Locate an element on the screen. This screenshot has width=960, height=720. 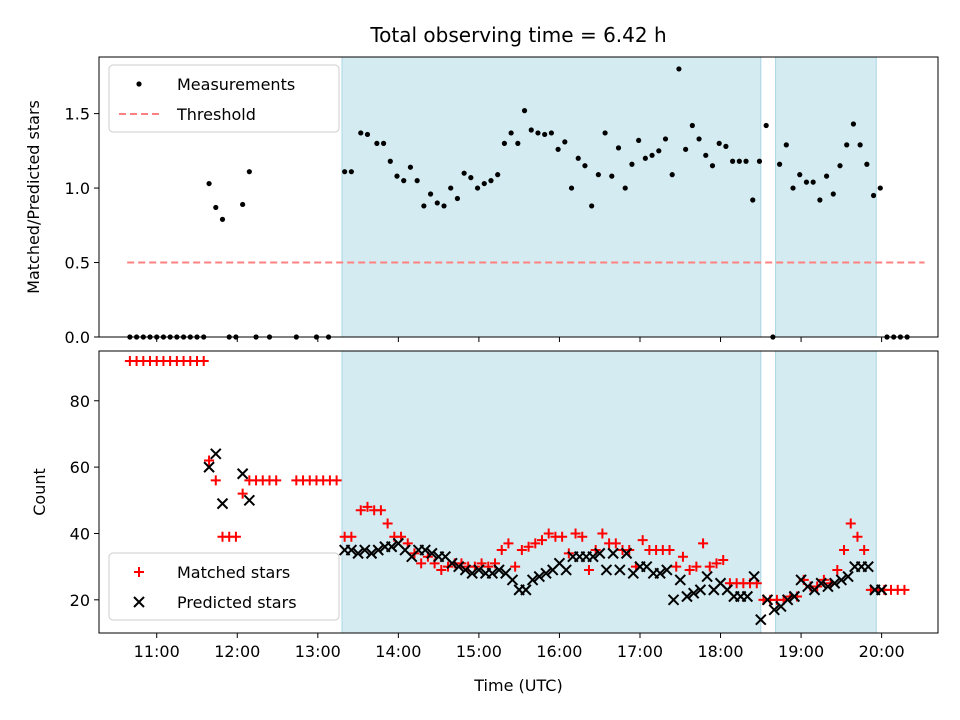
y-tick-label: 20 is located at coordinates (80, 600).